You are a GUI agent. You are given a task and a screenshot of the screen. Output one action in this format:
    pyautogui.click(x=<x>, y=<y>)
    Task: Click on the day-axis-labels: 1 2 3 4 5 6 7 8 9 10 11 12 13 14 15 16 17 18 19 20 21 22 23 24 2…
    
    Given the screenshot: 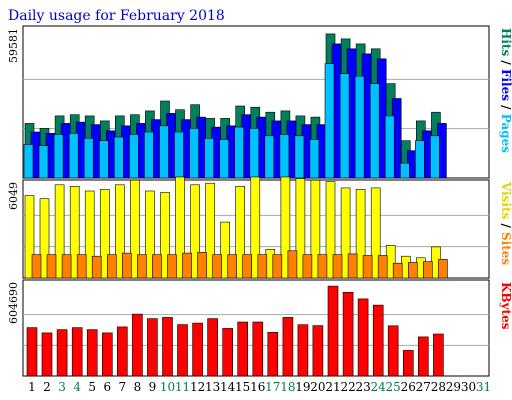 What is the action you would take?
    pyautogui.click(x=259, y=387)
    